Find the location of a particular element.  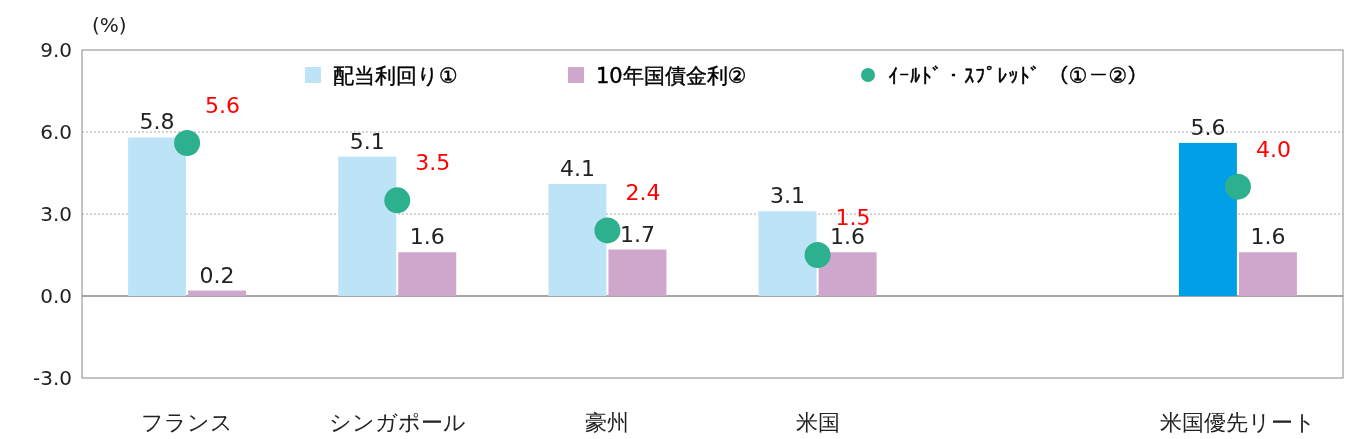

y-tick-label: 9.0 is located at coordinates (56, 50).